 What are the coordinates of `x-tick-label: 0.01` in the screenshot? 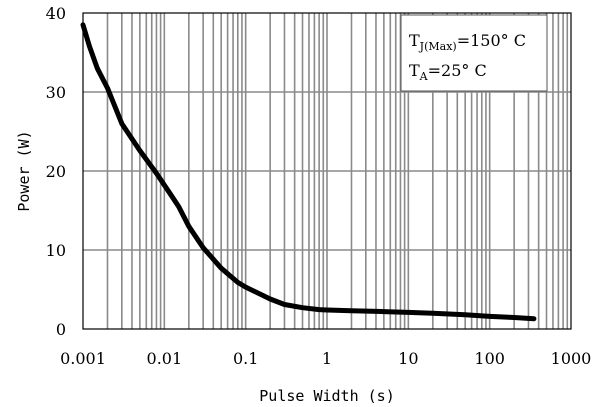 It's located at (165, 358).